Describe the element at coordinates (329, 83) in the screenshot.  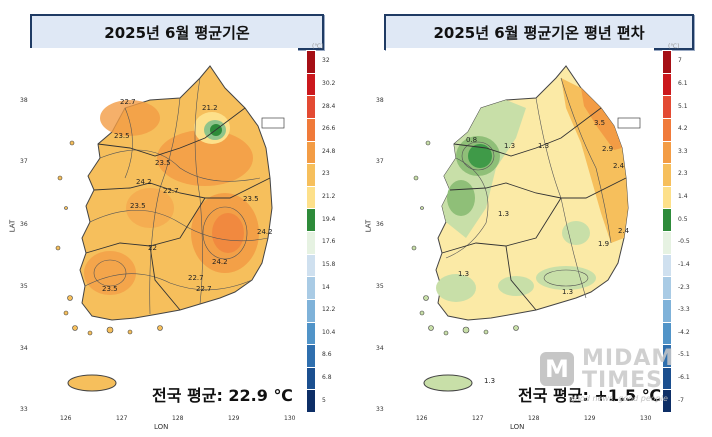
I see `legend-label: 30.2` at that location.